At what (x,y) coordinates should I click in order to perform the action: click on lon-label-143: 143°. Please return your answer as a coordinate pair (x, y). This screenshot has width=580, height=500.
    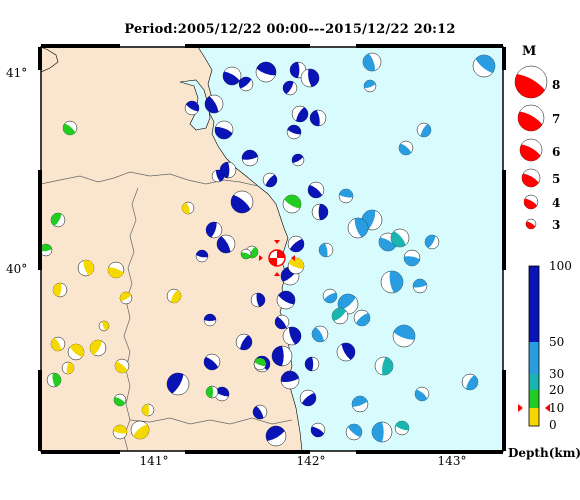
    Looking at the image, I should click on (452, 461).